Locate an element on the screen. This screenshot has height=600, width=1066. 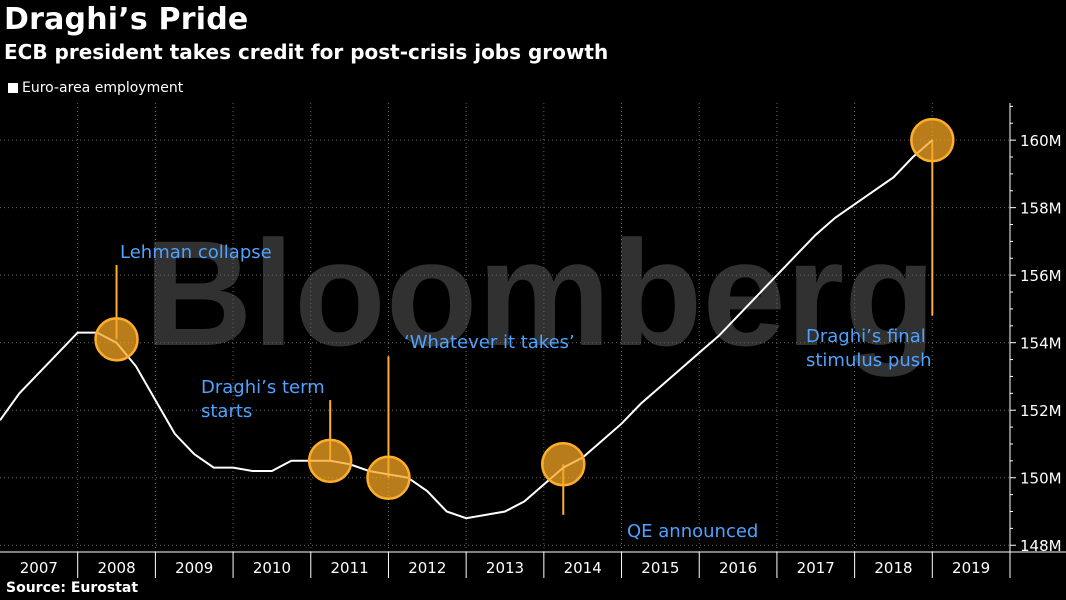
y-tick-label: 150M is located at coordinates (1041, 479).